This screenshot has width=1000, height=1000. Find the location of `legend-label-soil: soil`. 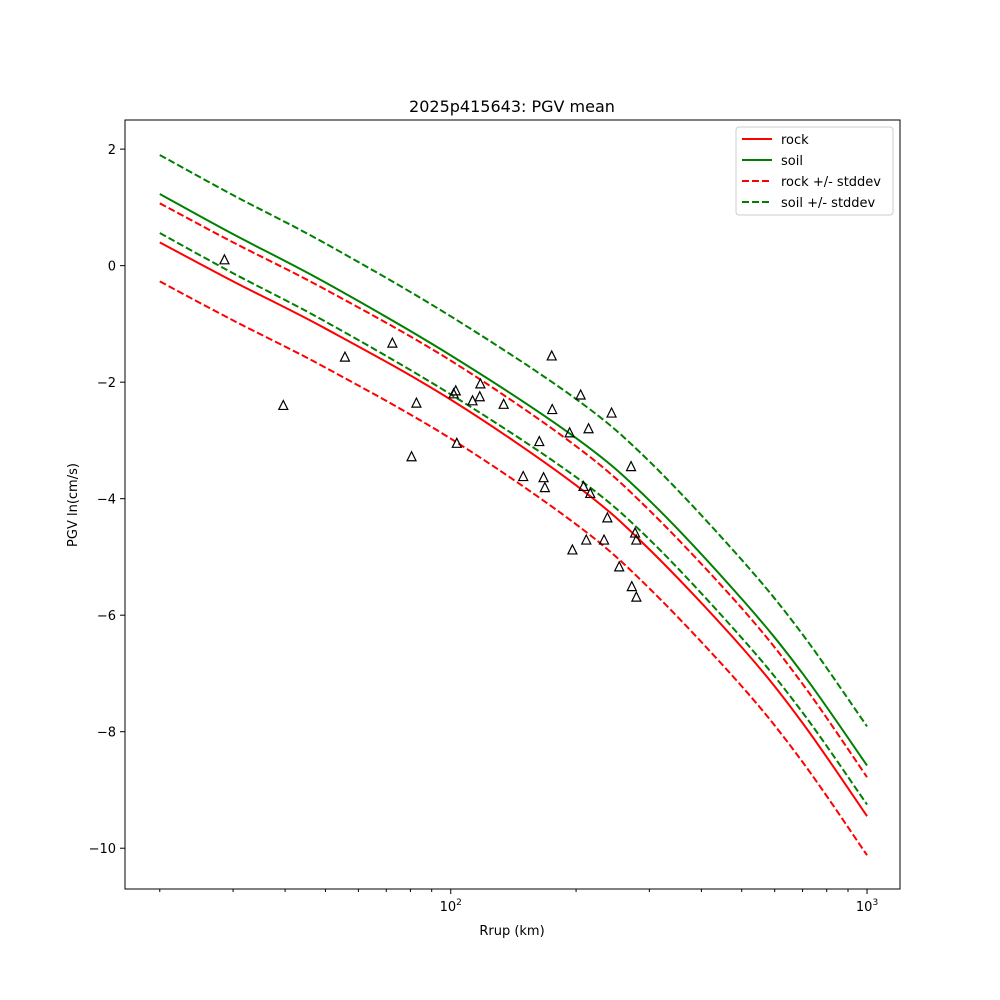

legend-label-soil: soil is located at coordinates (792, 161).